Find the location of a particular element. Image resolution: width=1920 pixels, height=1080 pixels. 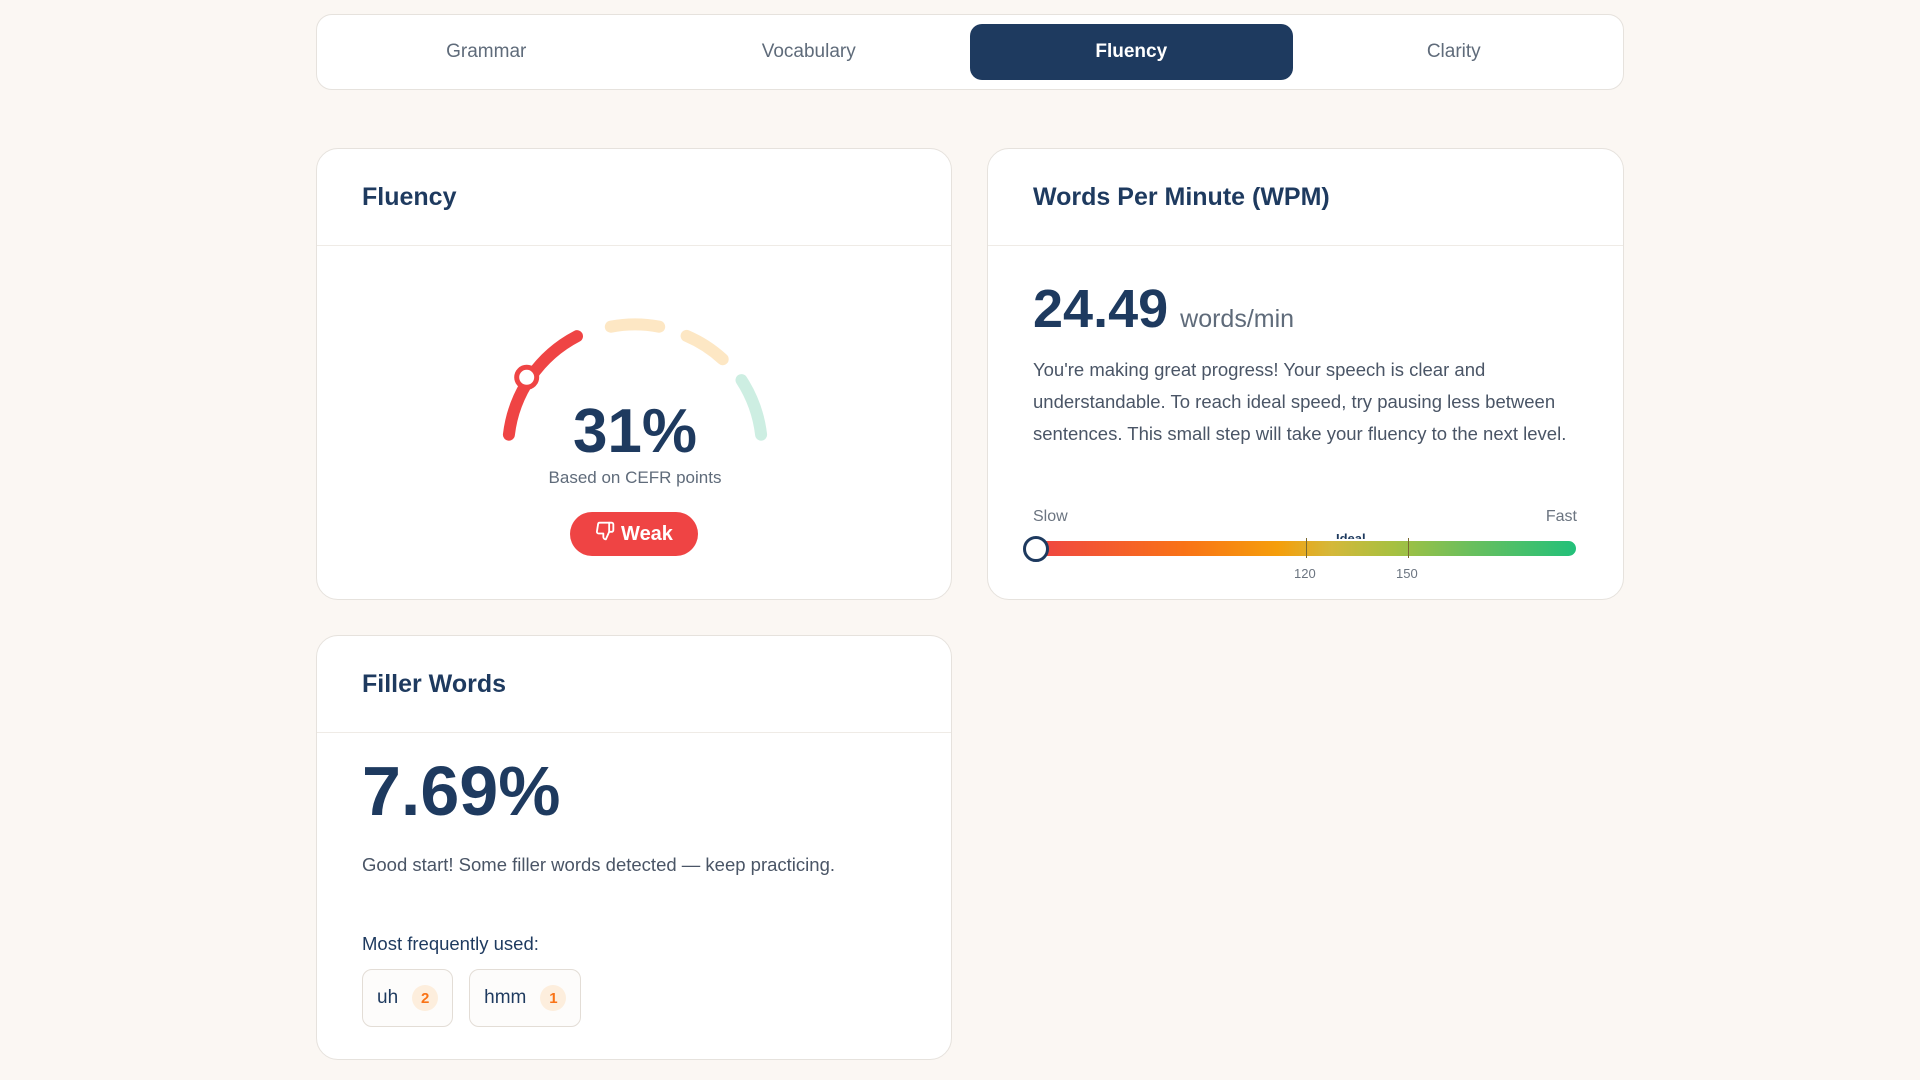

wpm-card-title: Words Per Minute (WPM) is located at coordinates (1305, 197).